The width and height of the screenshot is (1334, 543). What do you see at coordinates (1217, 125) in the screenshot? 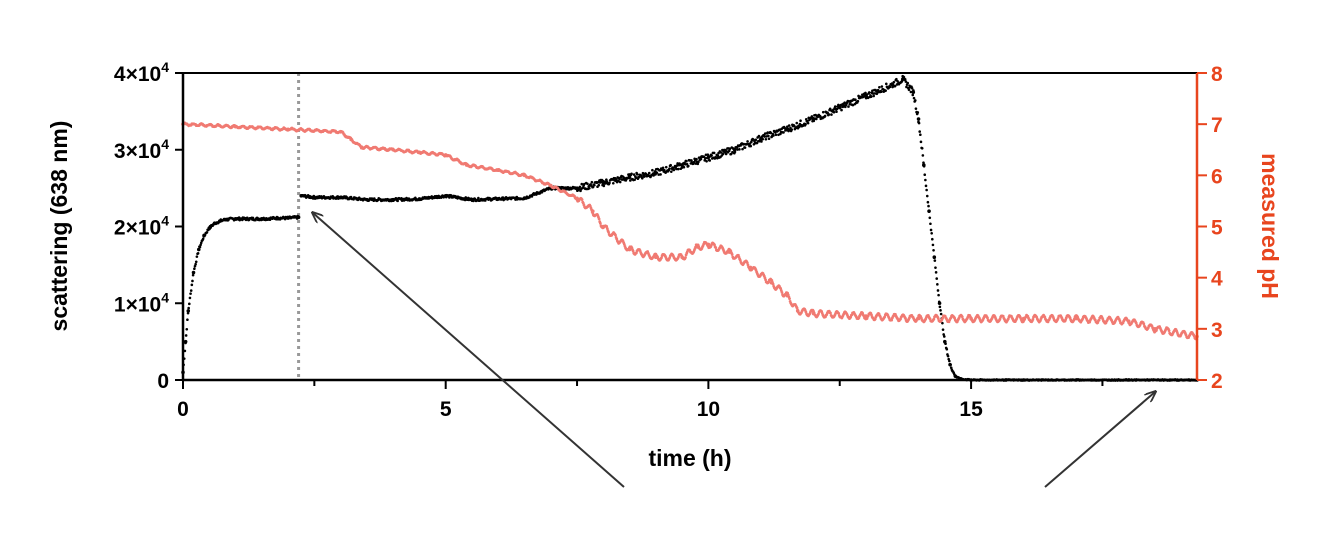
I see `y2-tick-label: 7` at bounding box center [1217, 125].